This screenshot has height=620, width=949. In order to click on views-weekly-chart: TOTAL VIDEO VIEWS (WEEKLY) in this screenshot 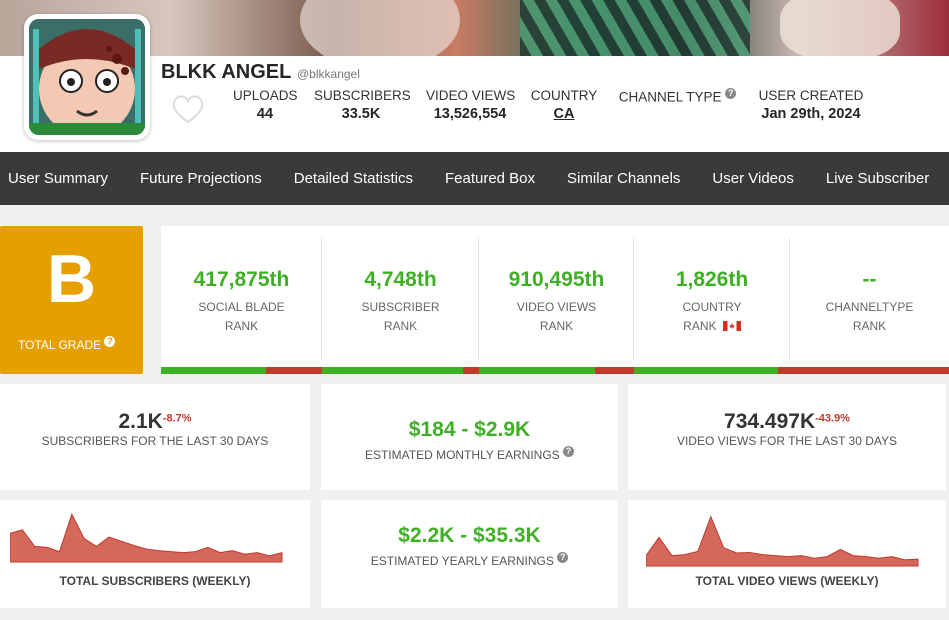, I will do `click(787, 554)`.